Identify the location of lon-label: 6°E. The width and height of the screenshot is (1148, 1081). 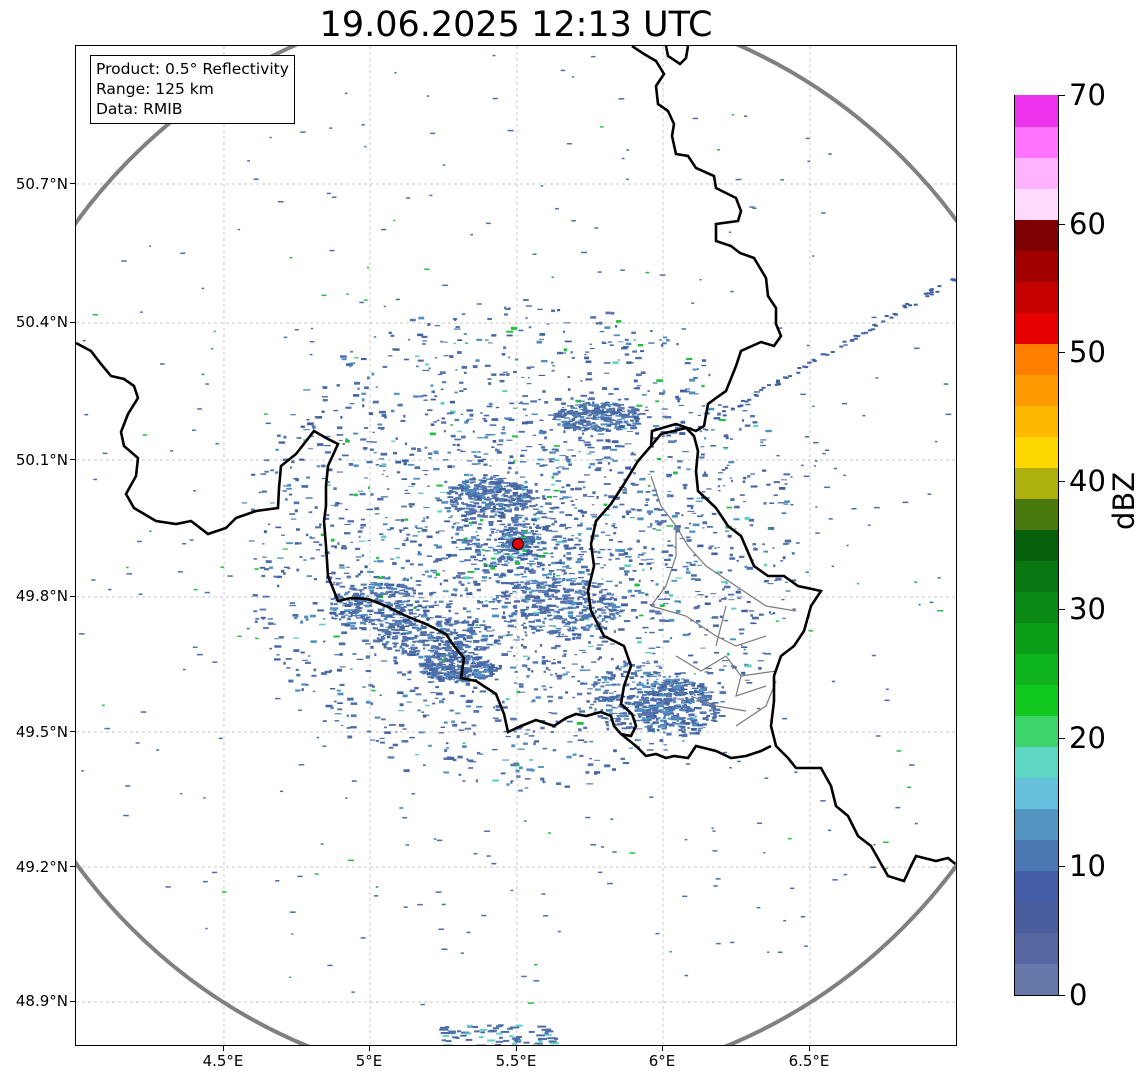
(662, 1061).